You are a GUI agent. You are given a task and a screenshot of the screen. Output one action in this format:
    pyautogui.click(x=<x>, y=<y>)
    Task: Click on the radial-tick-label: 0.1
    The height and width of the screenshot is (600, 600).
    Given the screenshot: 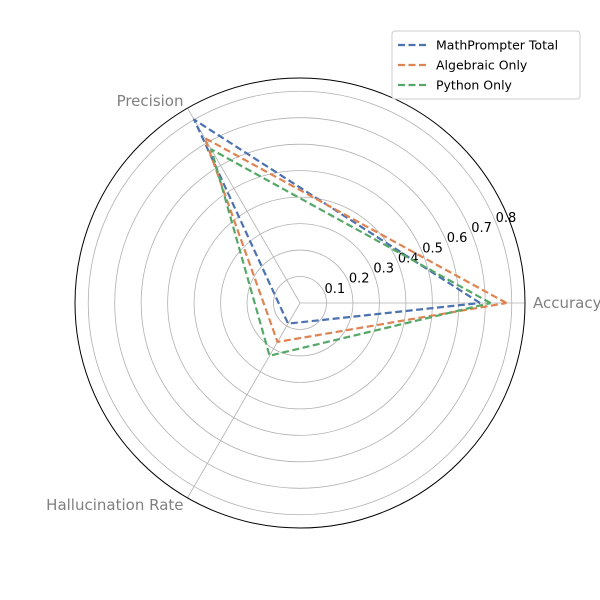 What is the action you would take?
    pyautogui.click(x=334, y=289)
    